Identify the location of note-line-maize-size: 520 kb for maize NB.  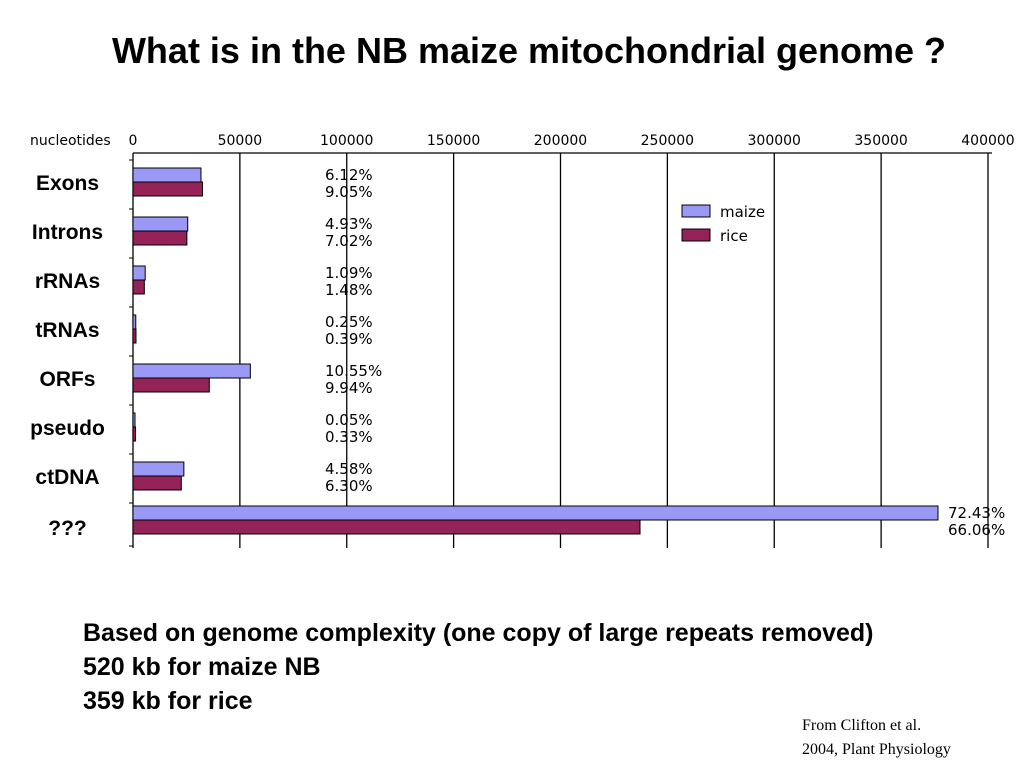
(202, 667).